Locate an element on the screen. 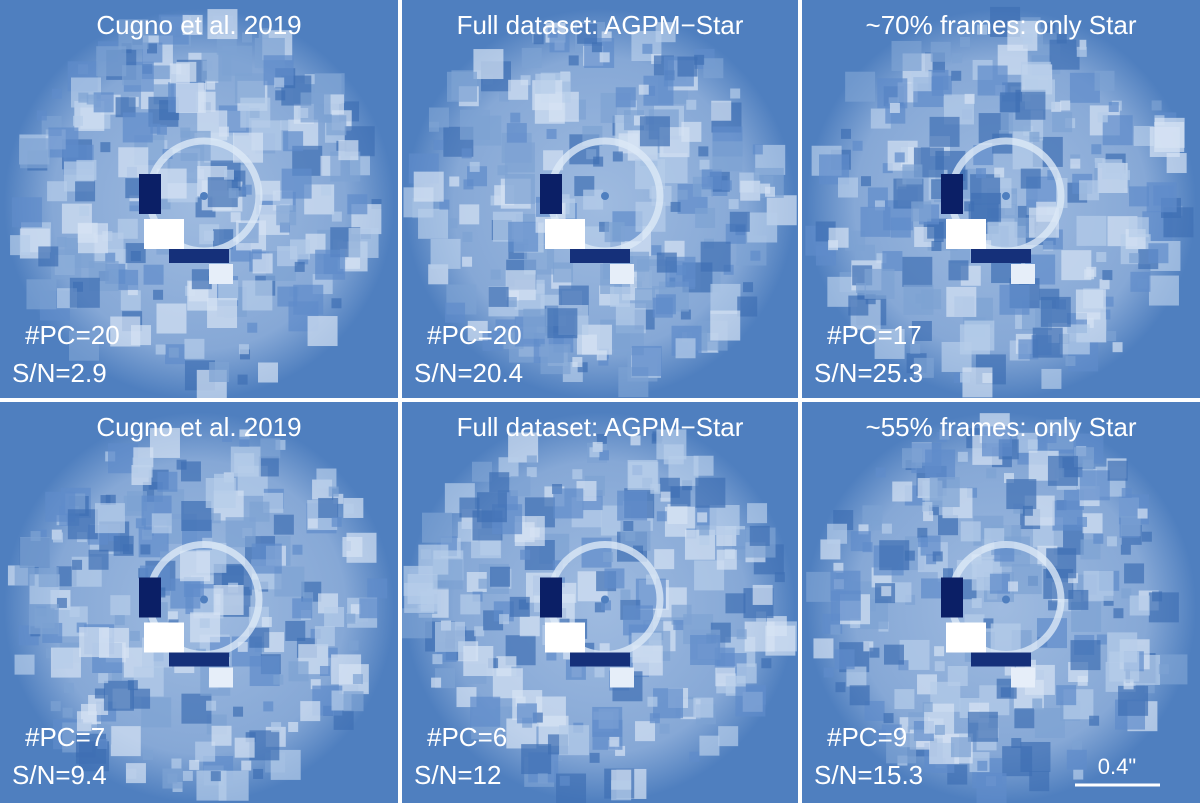  bright-blob is located at coordinates (565, 234).